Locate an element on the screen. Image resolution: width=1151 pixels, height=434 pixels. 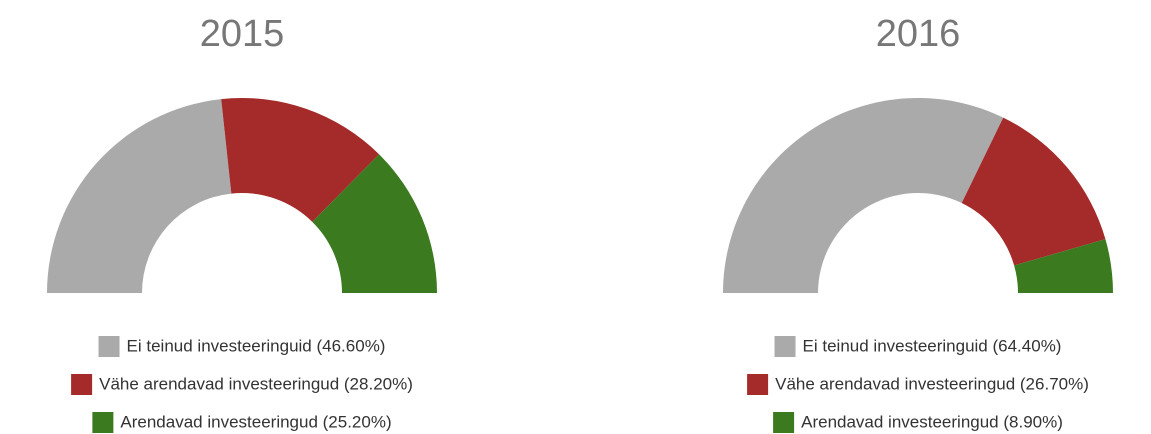
legend-label: Arendavad investeeringud (8.90%) is located at coordinates (932, 421).